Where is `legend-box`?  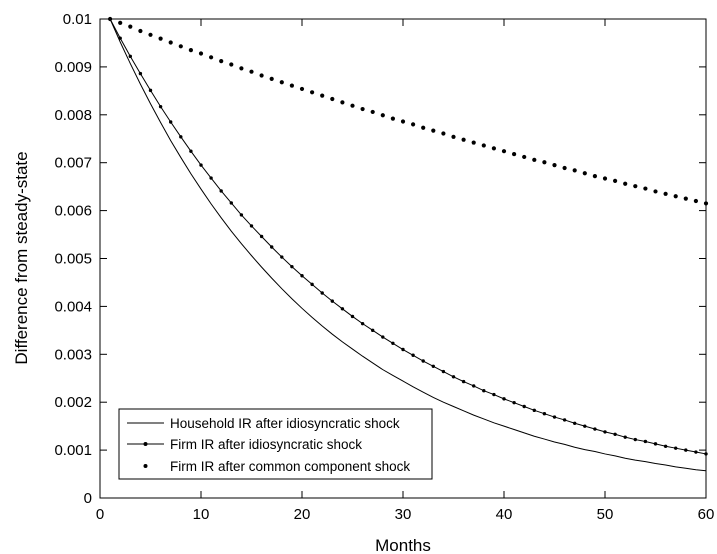 legend-box is located at coordinates (275, 444).